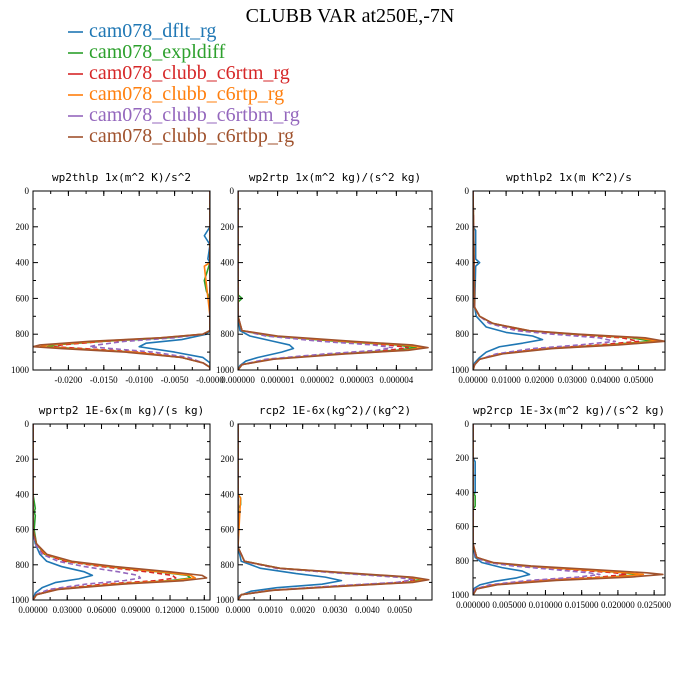  What do you see at coordinates (654, 605) in the screenshot?
I see `x-tick-label: 0.025000` at bounding box center [654, 605].